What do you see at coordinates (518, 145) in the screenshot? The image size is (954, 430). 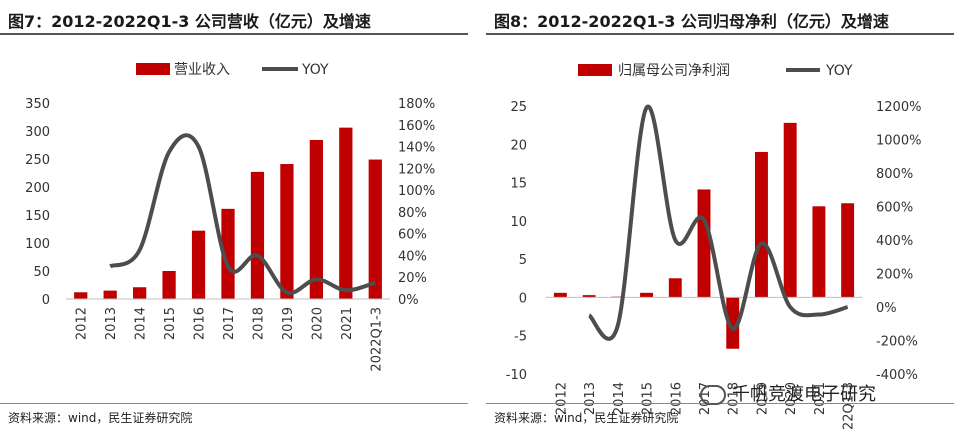 I see `y-left-tick-label: 20` at bounding box center [518, 145].